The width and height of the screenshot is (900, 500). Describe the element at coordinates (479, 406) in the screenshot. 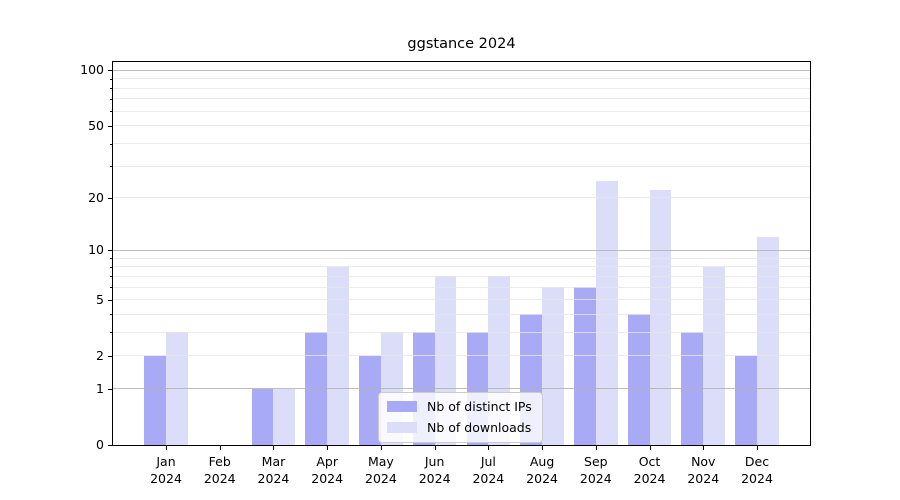

I see `legend-label-distinct-ips: Nb of distinct IPs` at that location.